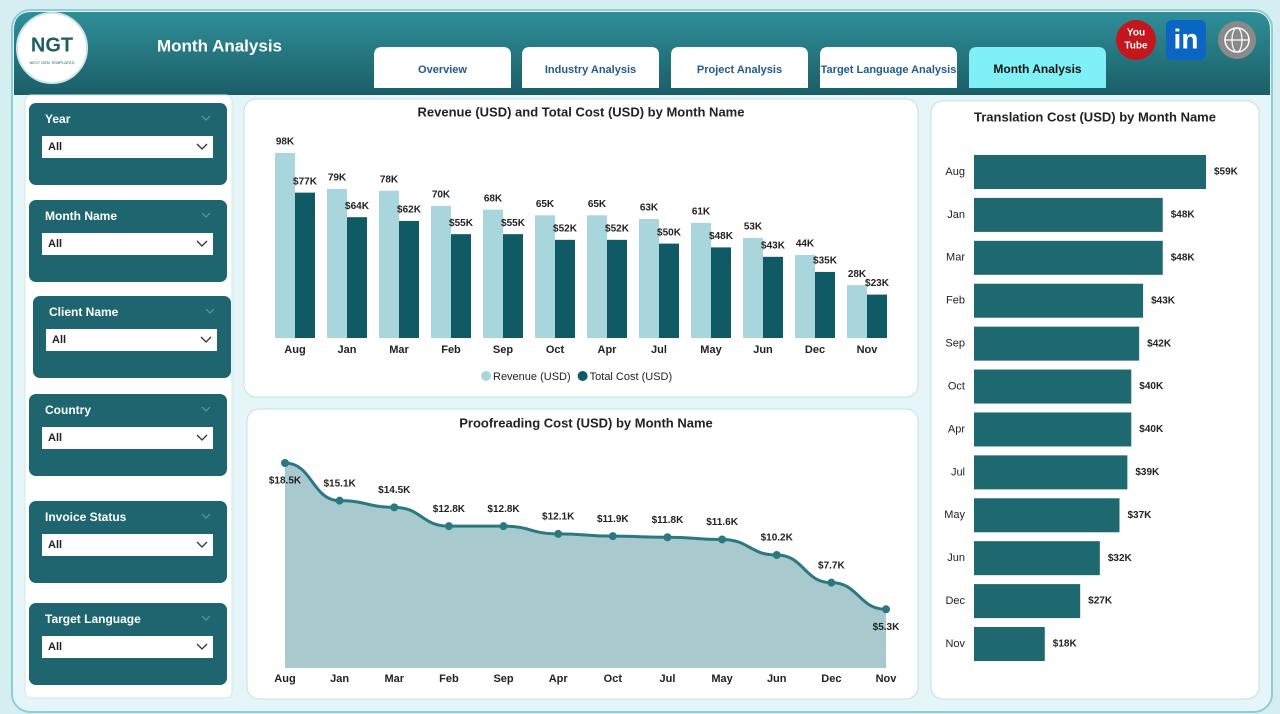 This screenshot has height=714, width=1280. Describe the element at coordinates (668, 520) in the screenshot. I see `data-label: $11.8K` at that location.